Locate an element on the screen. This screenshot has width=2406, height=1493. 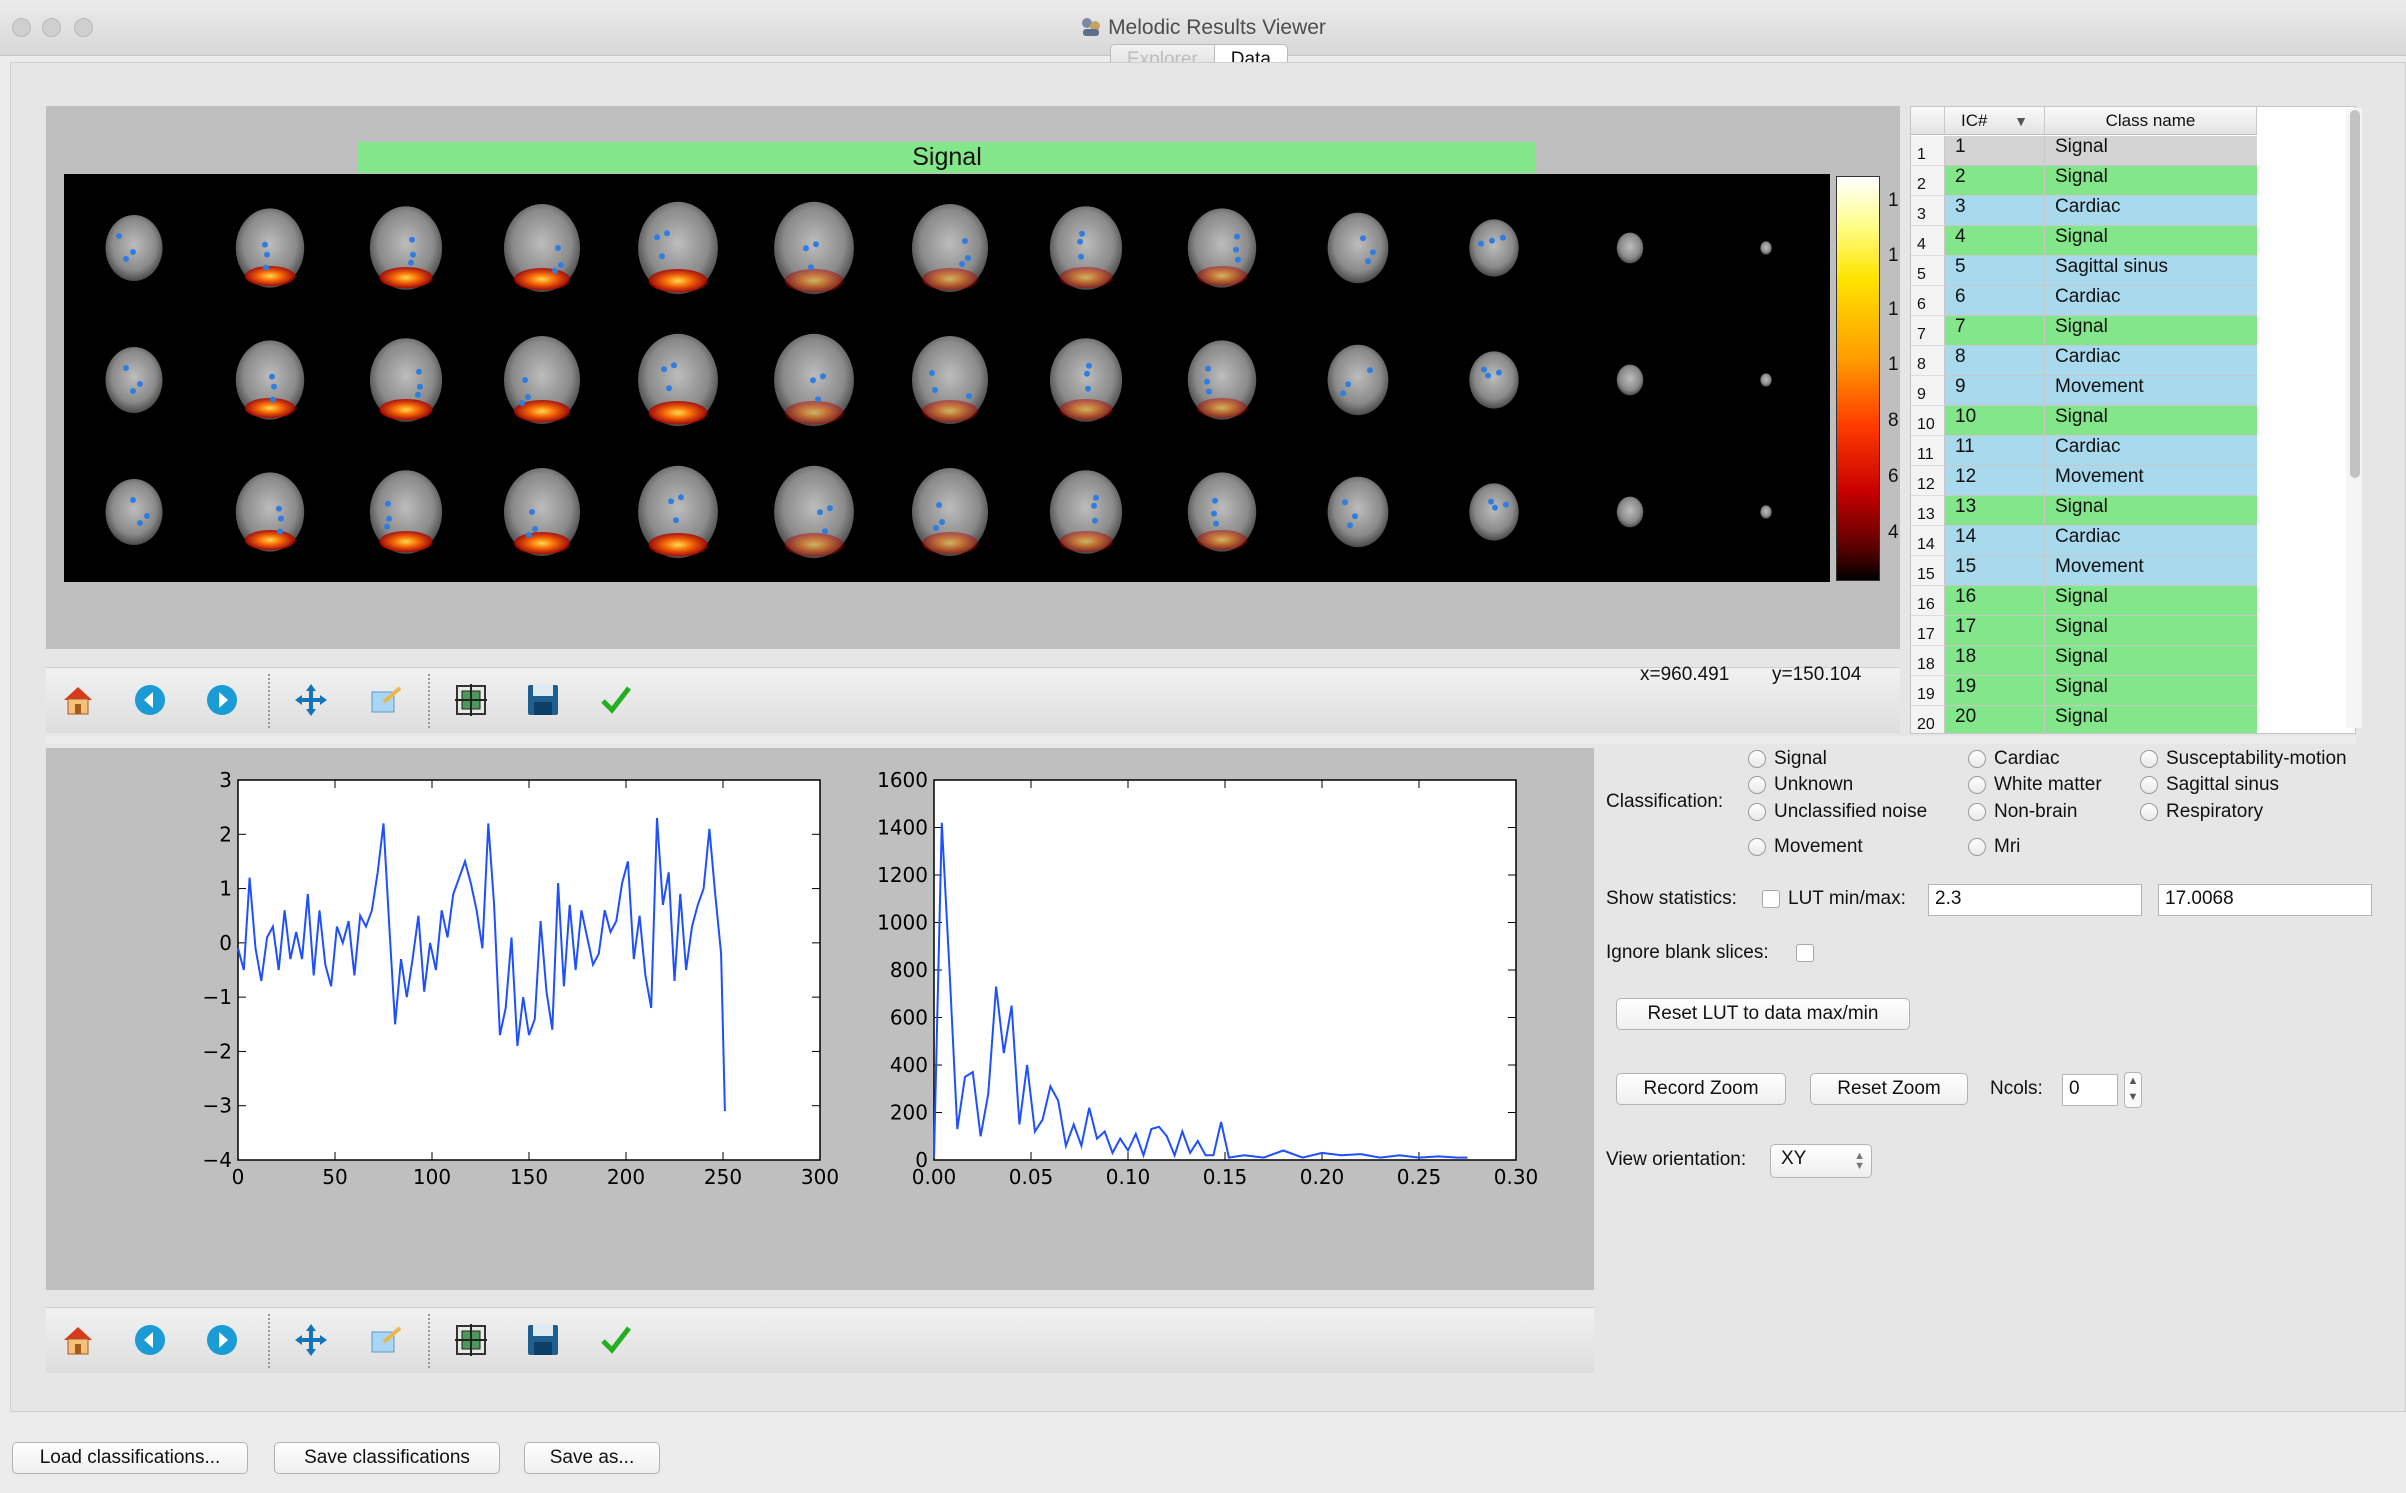
view-orientation-select: XY ▲ ▼ is located at coordinates (1821, 1161).